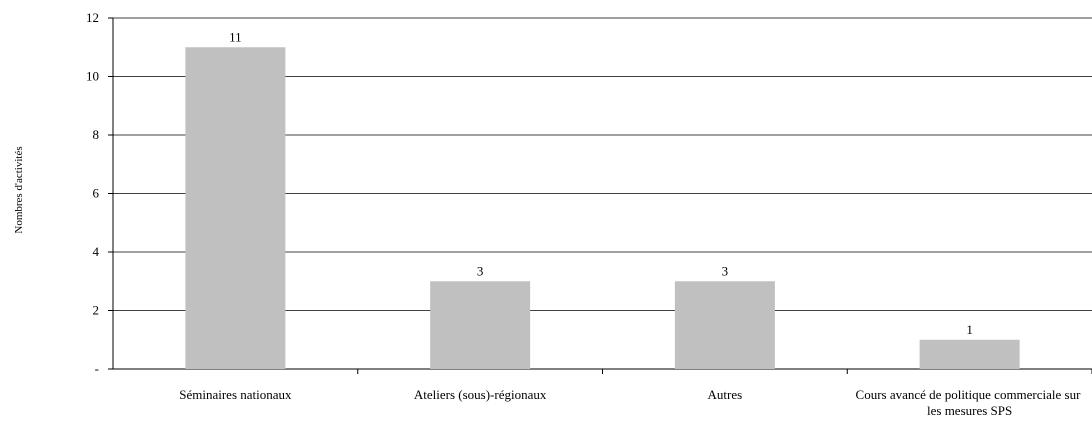 The image size is (1092, 444). Describe the element at coordinates (235, 394) in the screenshot. I see `x-tick-label: Séminaires nationaux` at that location.